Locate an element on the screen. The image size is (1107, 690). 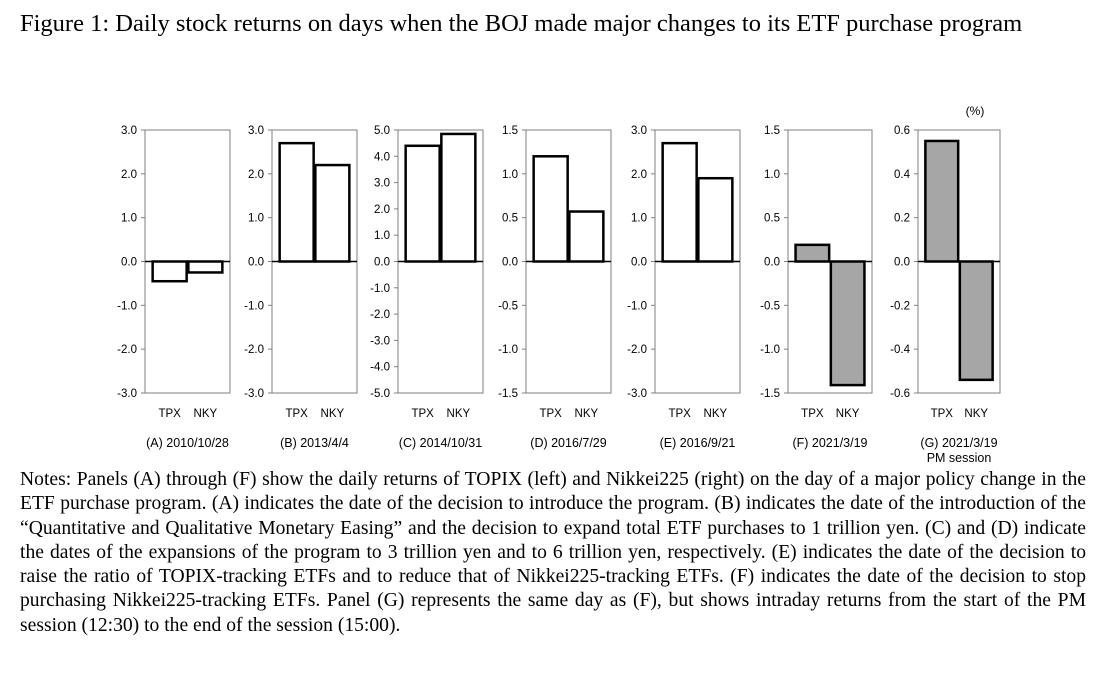
y-tick-label: -0.4 is located at coordinates (900, 350).